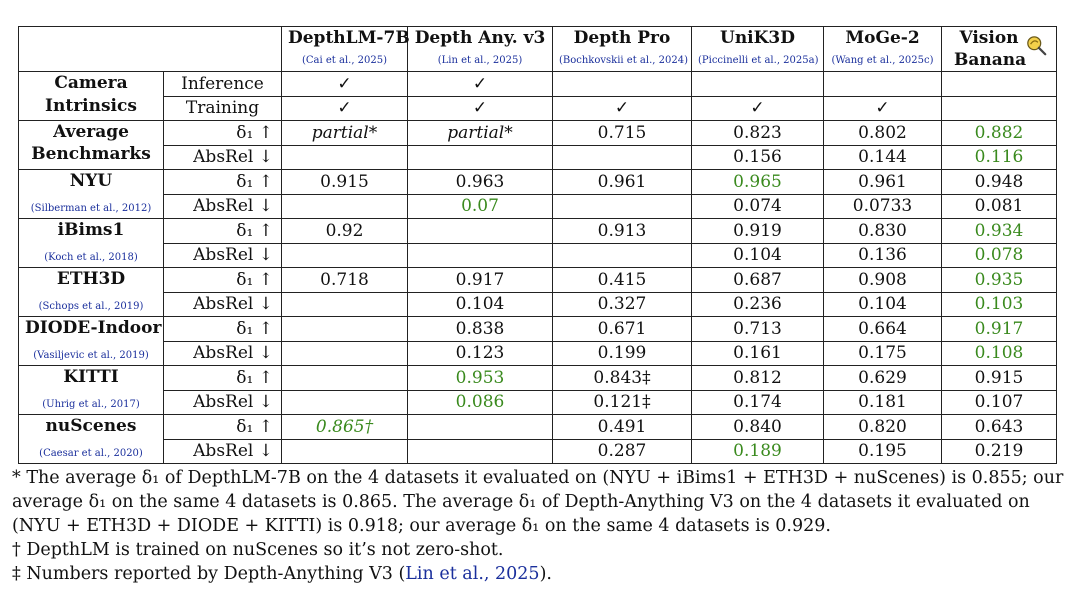 This screenshot has height=600, width=1080. Describe the element at coordinates (757, 38) in the screenshot. I see `model-name: UniK3D` at that location.